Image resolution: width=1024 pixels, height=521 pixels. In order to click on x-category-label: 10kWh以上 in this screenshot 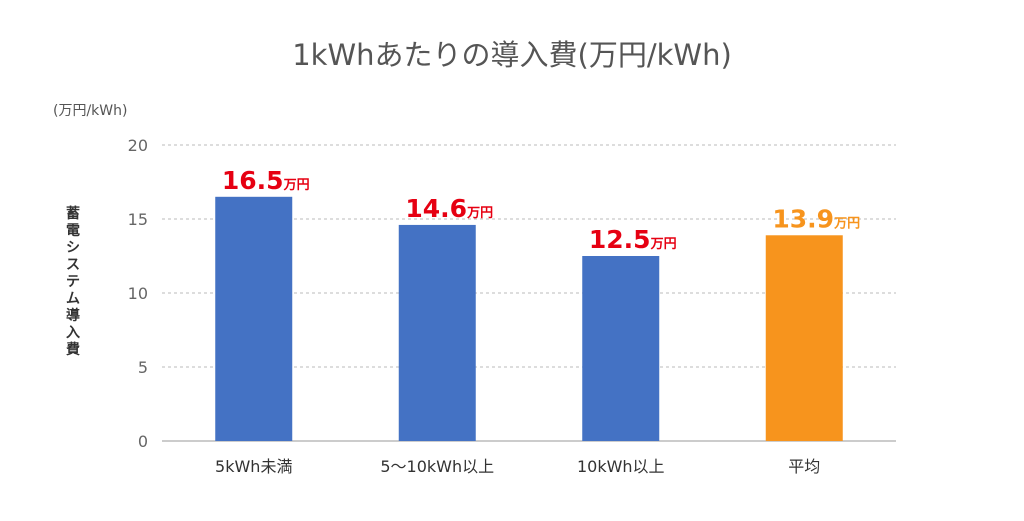, I will do `click(621, 466)`.